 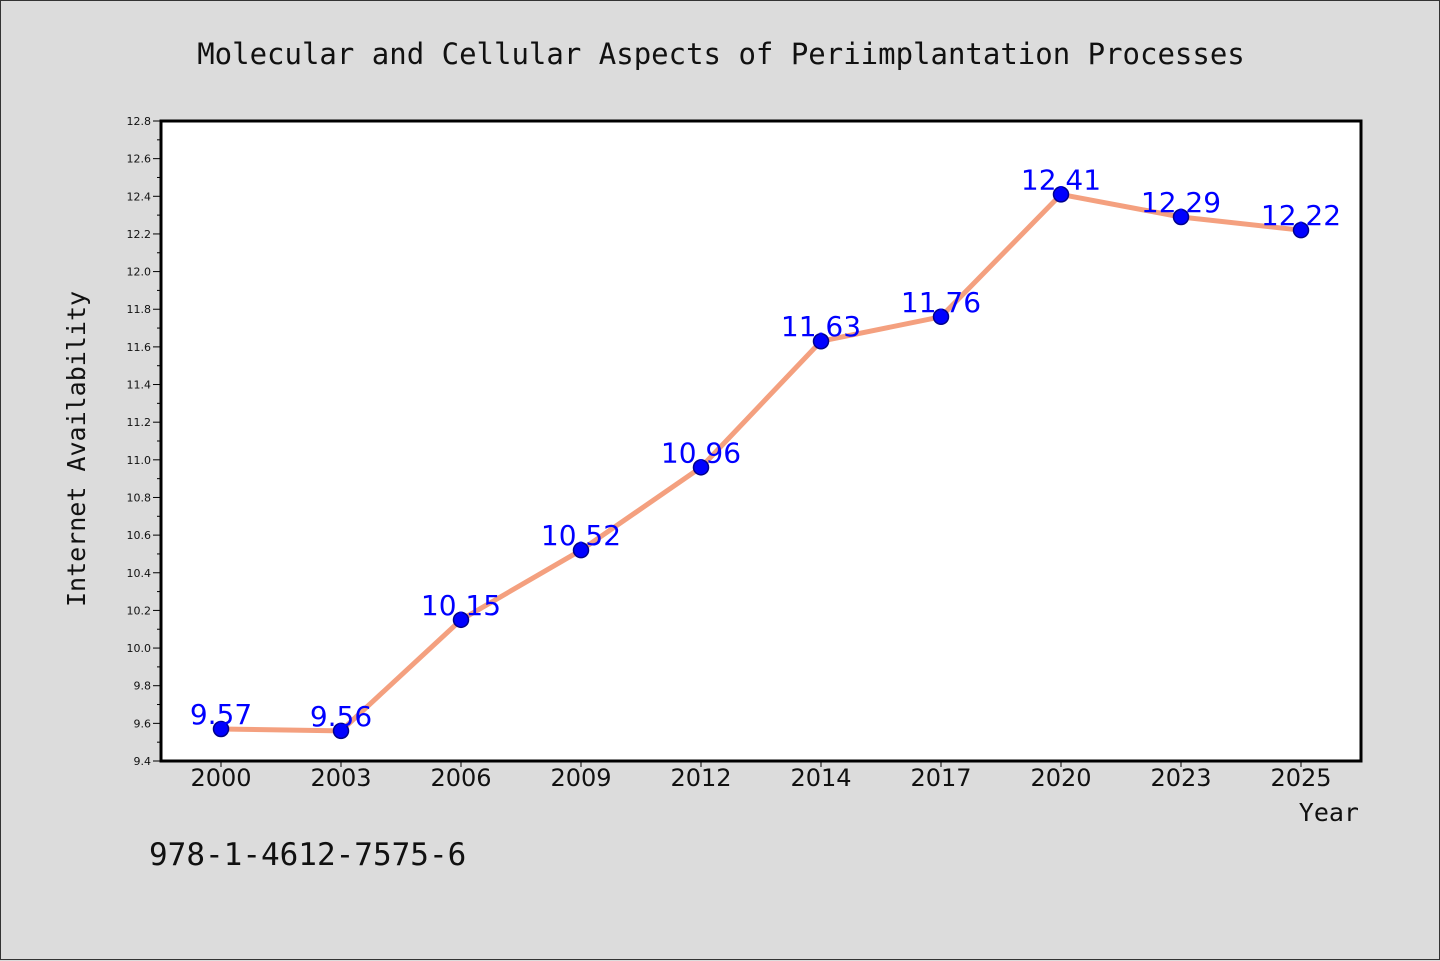 I want to click on y-tick-label: 12.6, so click(x=139, y=159).